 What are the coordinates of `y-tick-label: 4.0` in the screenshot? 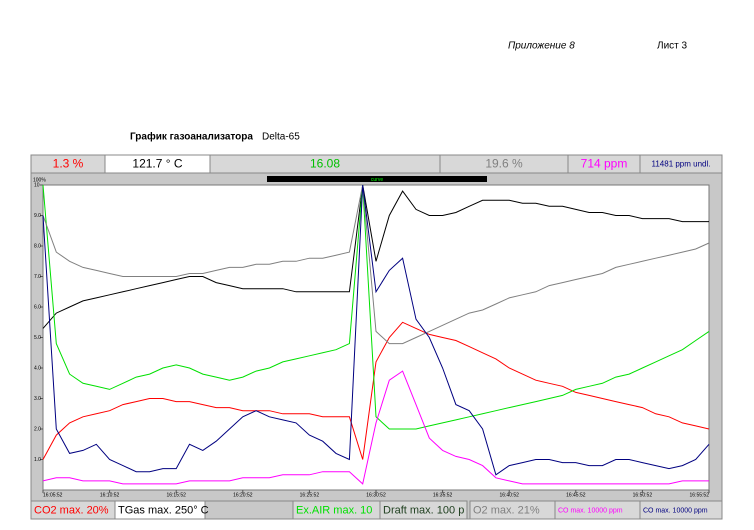 It's located at (37, 368).